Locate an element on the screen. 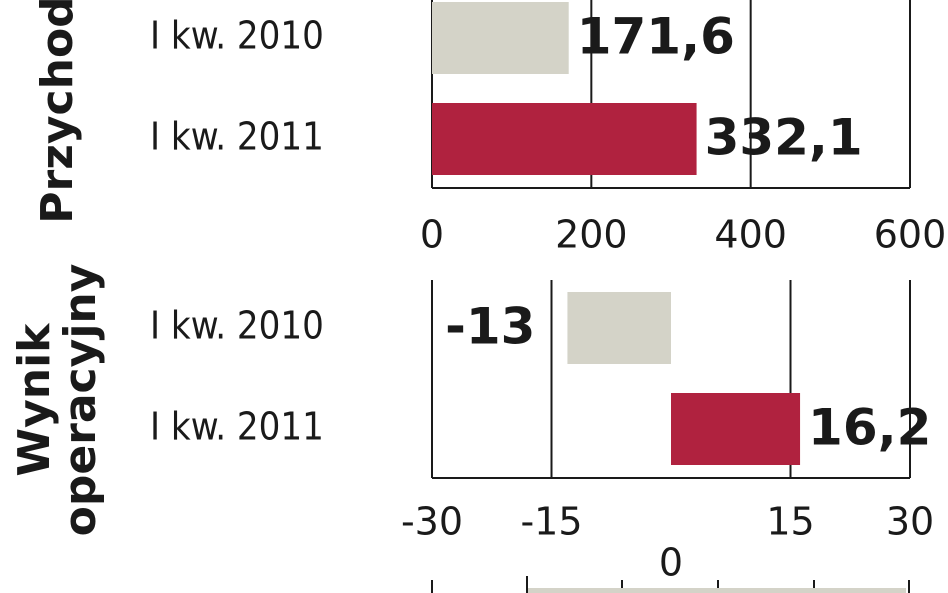 Image resolution: width=948 pixels, height=593 pixels. x-tick-label: 0 is located at coordinates (432, 235).